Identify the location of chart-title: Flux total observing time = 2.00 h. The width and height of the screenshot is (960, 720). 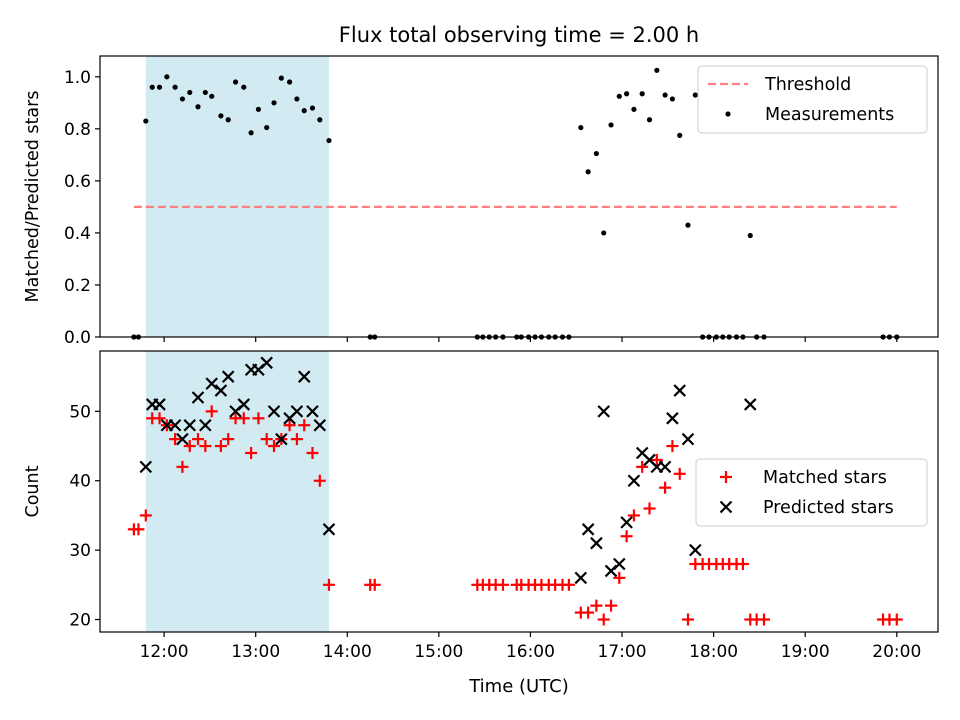
(519, 35).